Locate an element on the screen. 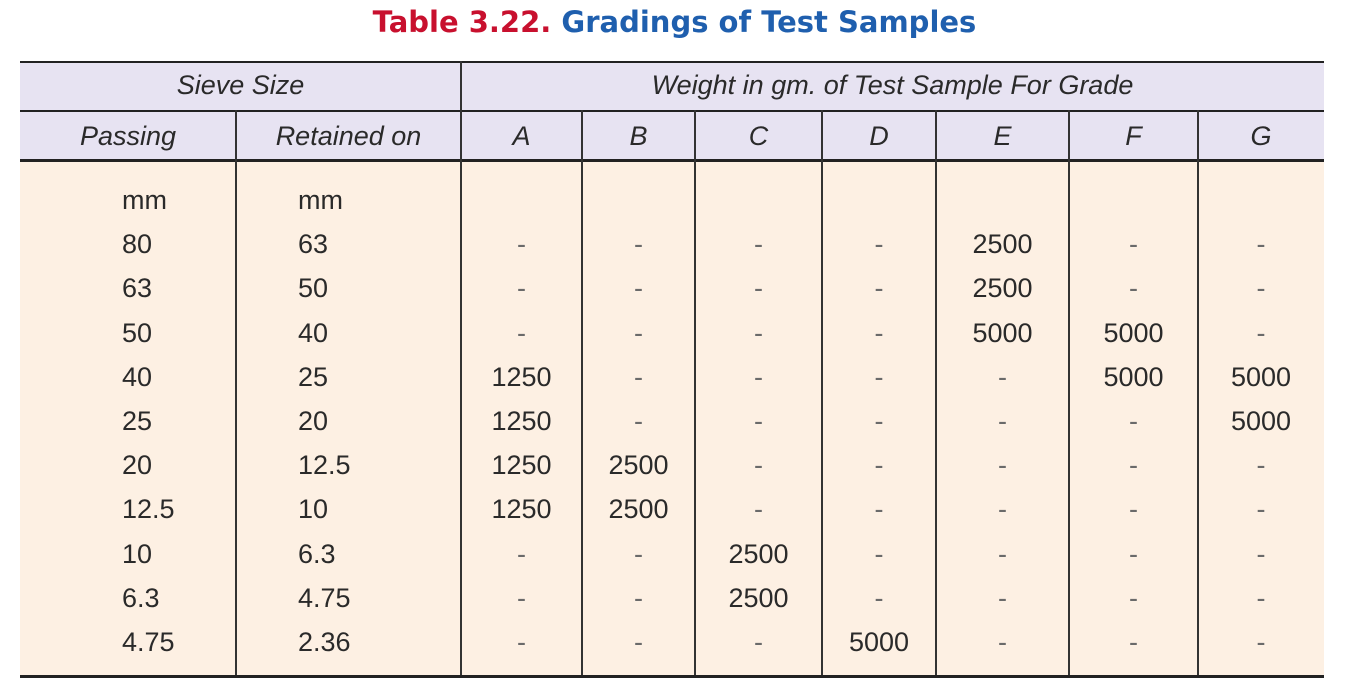  table-bottom-rule is located at coordinates (672, 676).